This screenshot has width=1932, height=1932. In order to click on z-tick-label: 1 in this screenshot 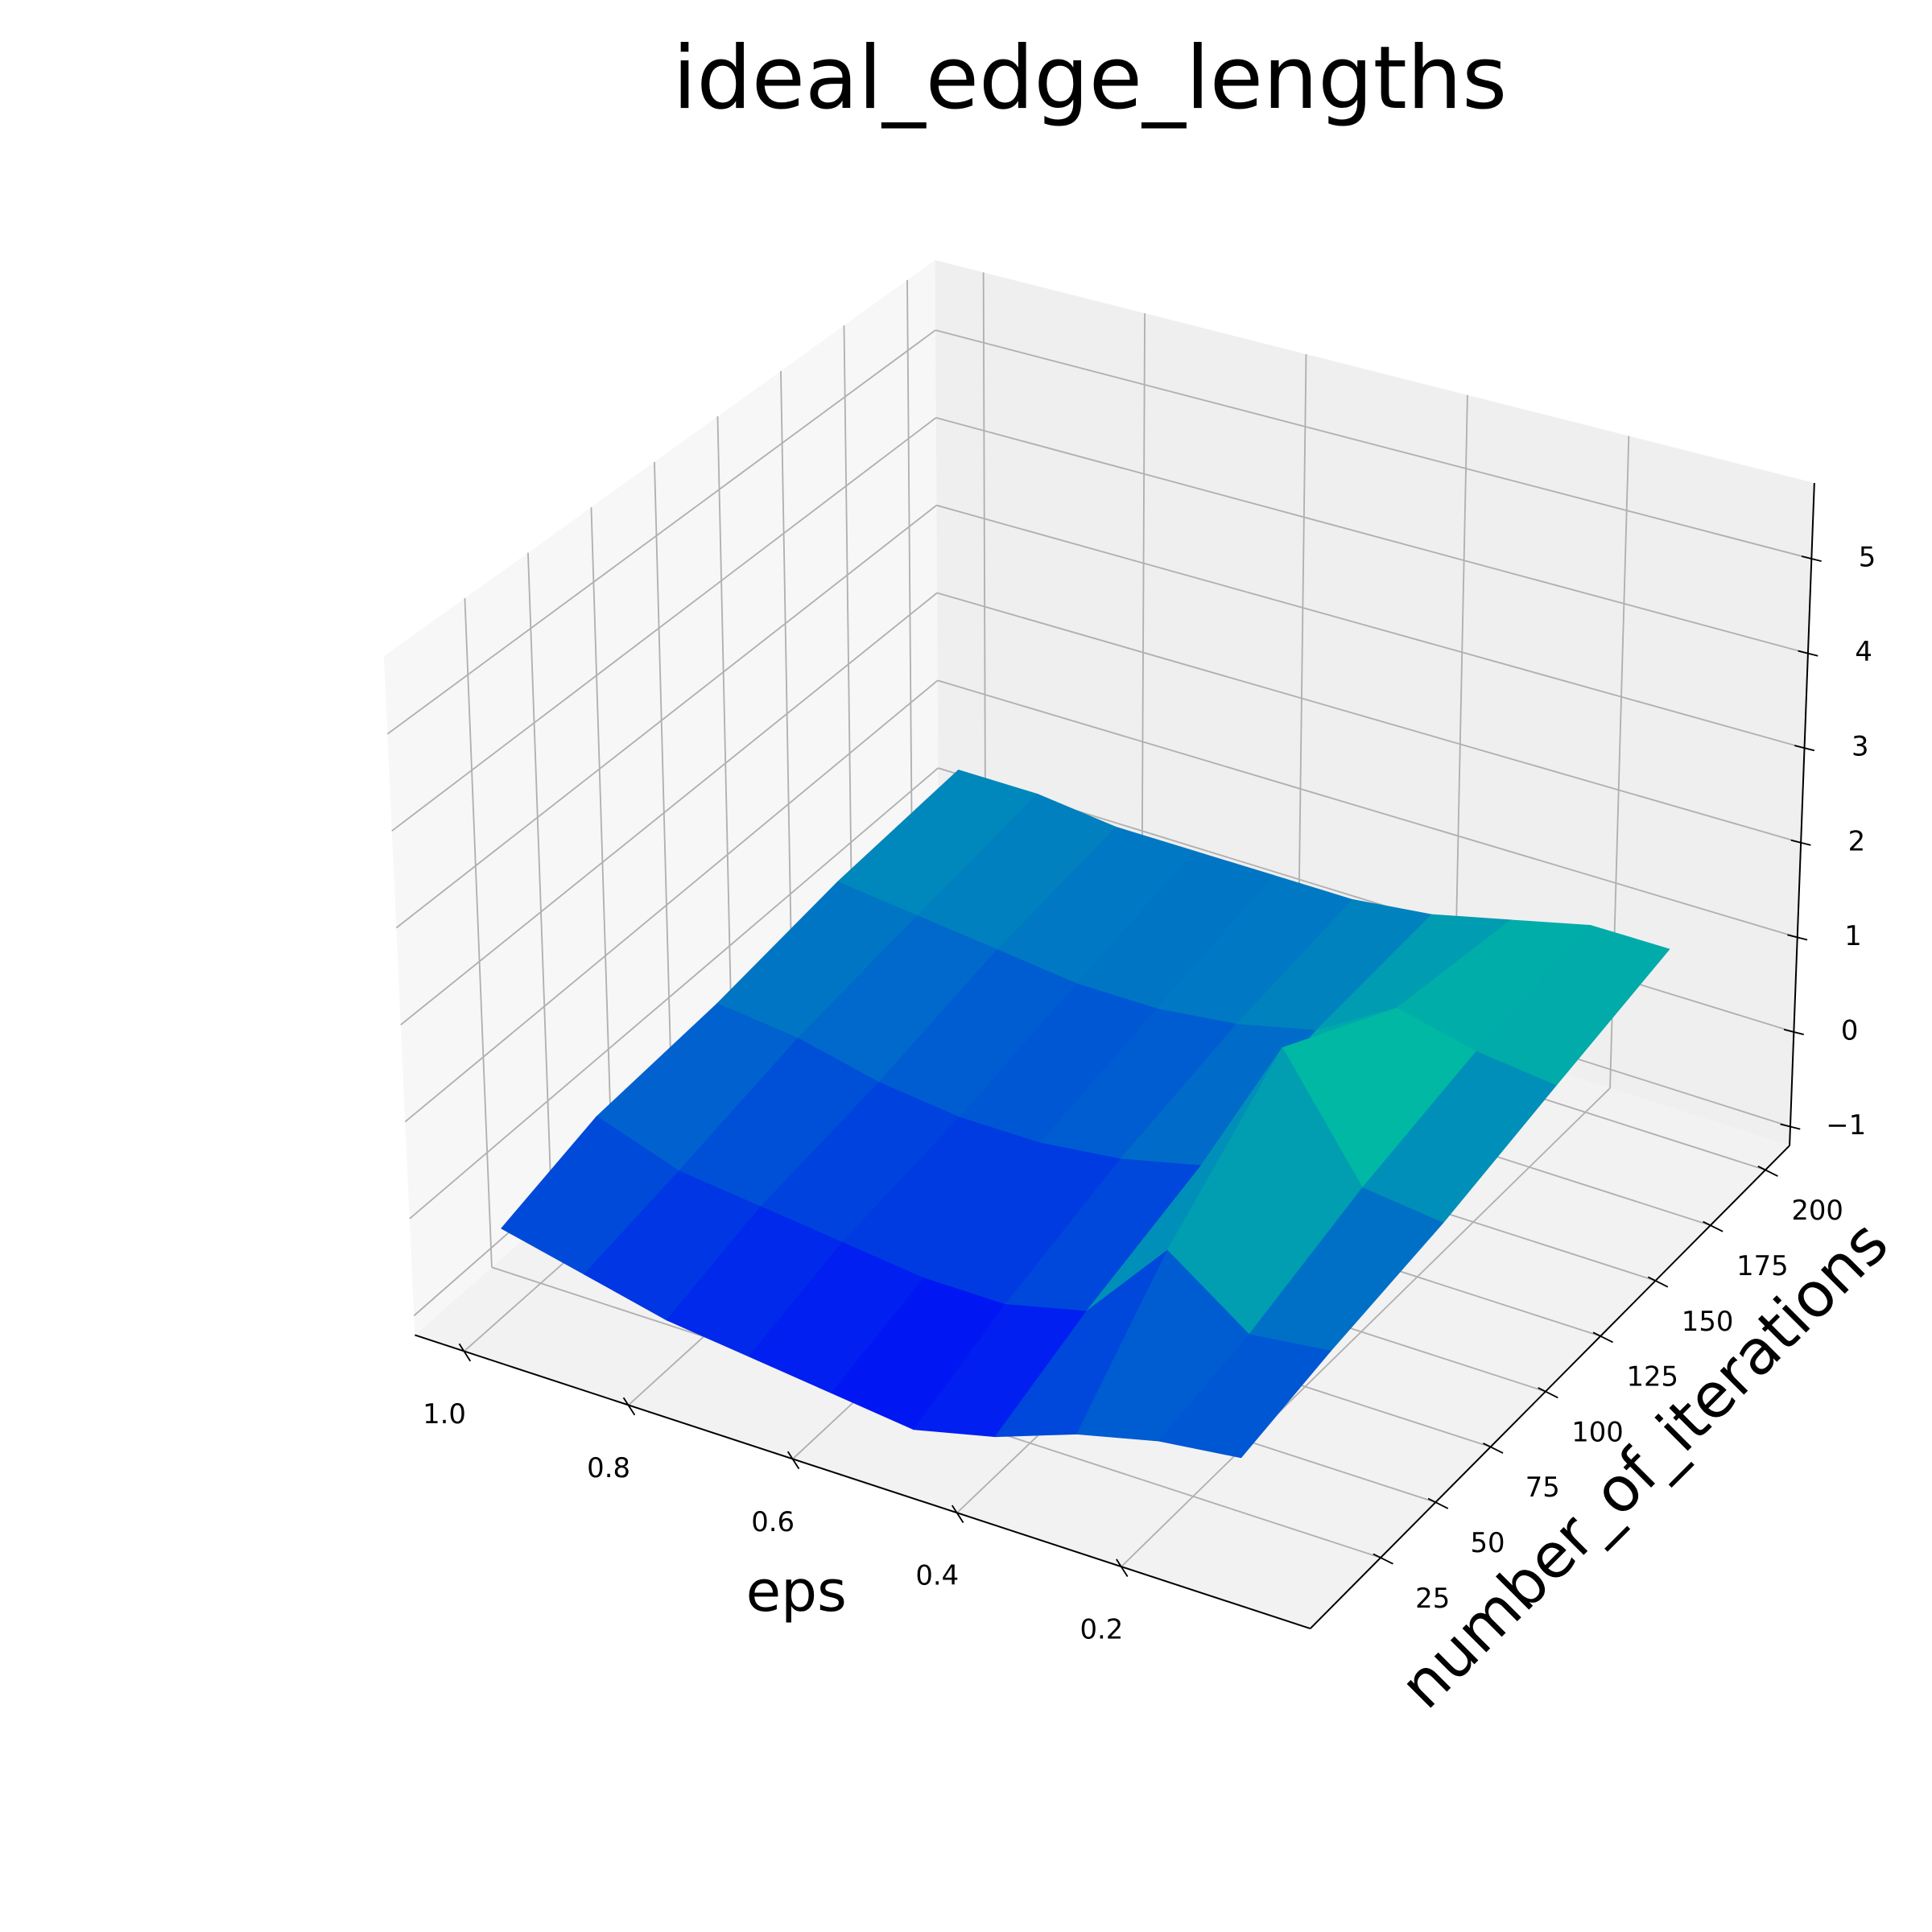, I will do `click(1853, 936)`.